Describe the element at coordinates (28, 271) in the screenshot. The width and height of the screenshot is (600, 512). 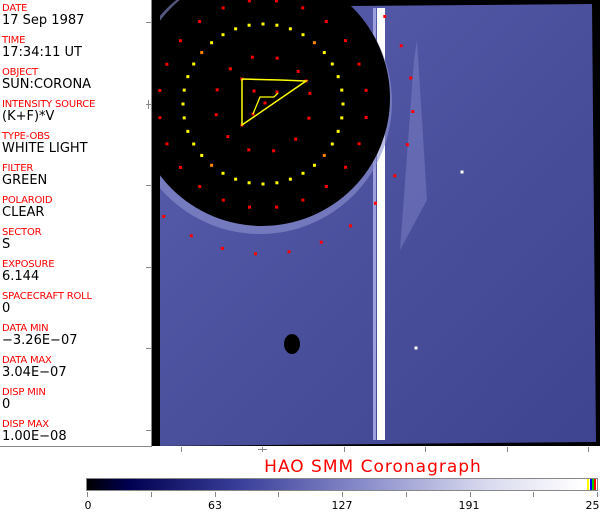
I see `field-exposure: EXPOSURE 6.144` at that location.